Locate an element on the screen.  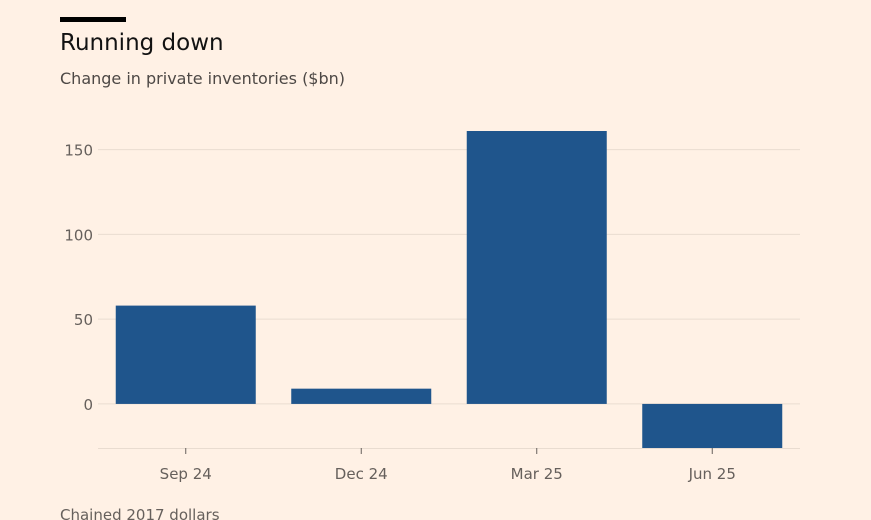
y-axis-ticks: 0 50 100 150 is located at coordinates (78, 278).